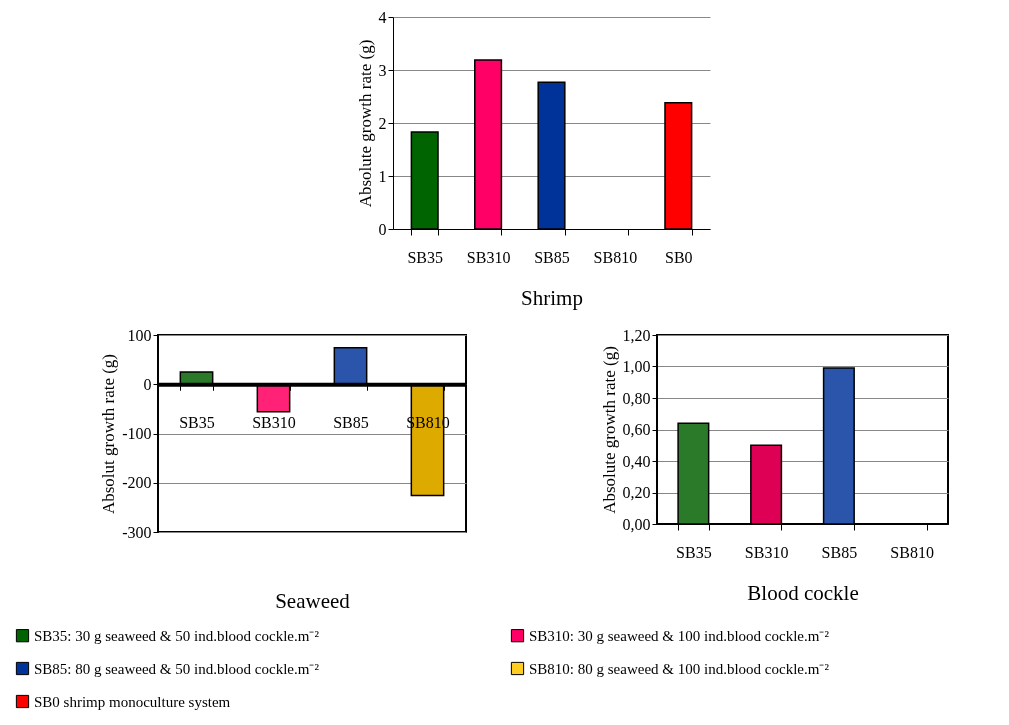  What do you see at coordinates (109, 434) in the screenshot?
I see `y-axis-title: Absolut growth rate (g)` at bounding box center [109, 434].